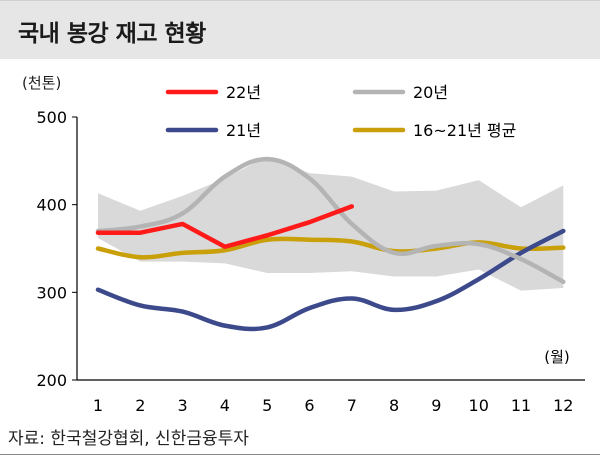 The height and width of the screenshot is (462, 600). Describe the element at coordinates (309, 405) in the screenshot. I see `x-tick-label: 6` at that location.